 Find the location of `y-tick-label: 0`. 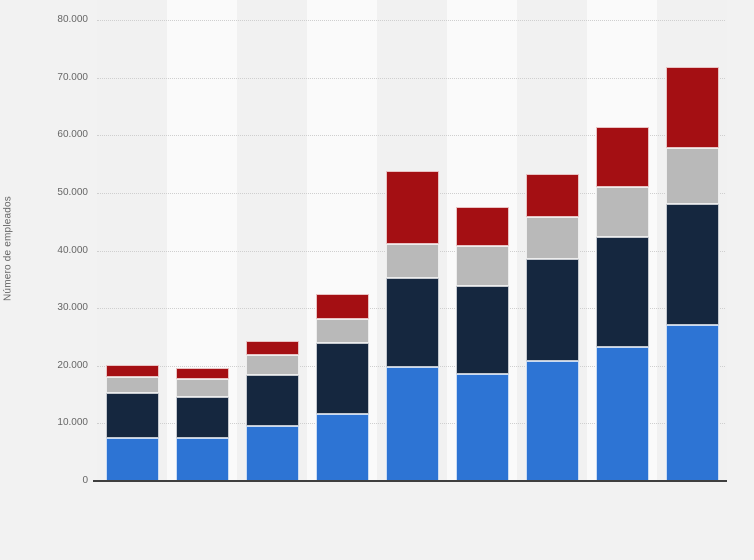

y-tick-label: 0 is located at coordinates (85, 480).